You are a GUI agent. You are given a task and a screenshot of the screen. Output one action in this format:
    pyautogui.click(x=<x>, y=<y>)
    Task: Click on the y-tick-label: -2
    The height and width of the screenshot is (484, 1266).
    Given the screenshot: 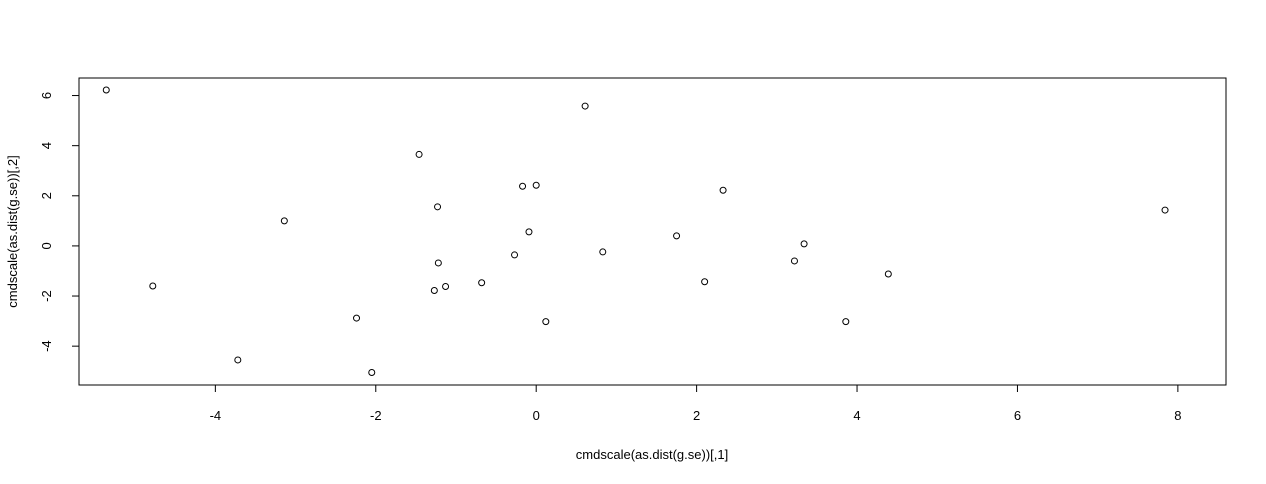 What is the action you would take?
    pyautogui.click(x=46, y=296)
    